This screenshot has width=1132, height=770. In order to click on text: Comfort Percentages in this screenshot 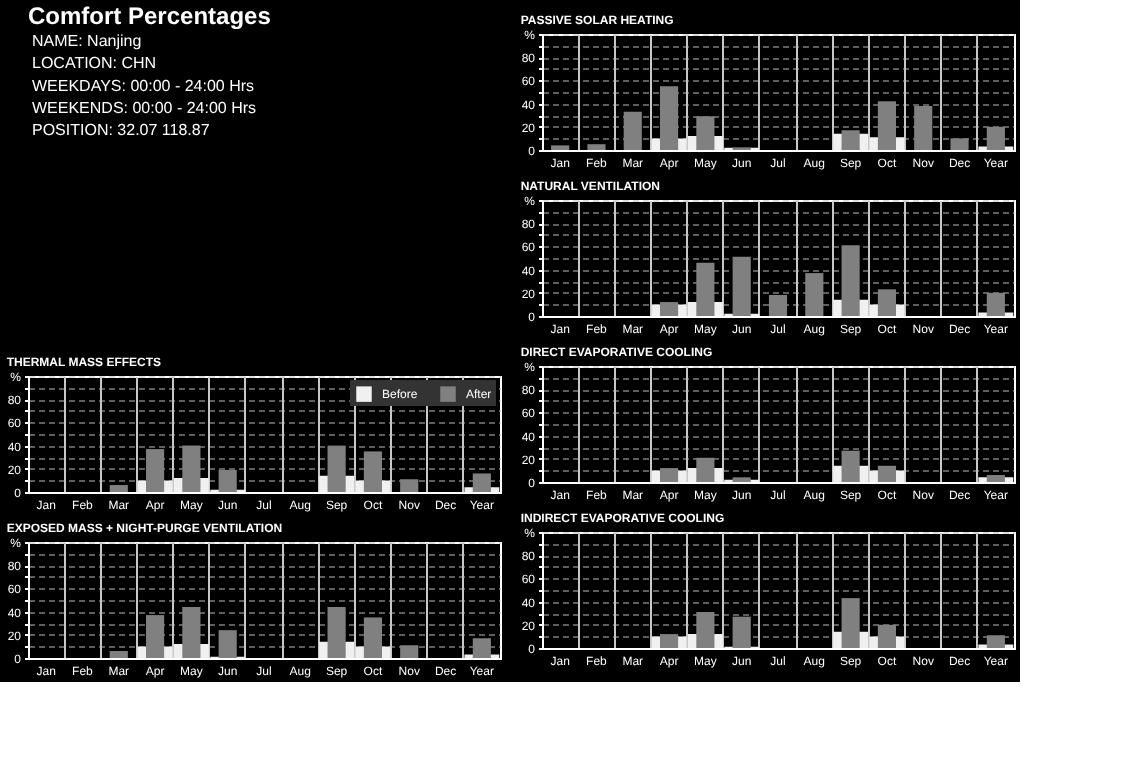, I will do `click(150, 16)`.